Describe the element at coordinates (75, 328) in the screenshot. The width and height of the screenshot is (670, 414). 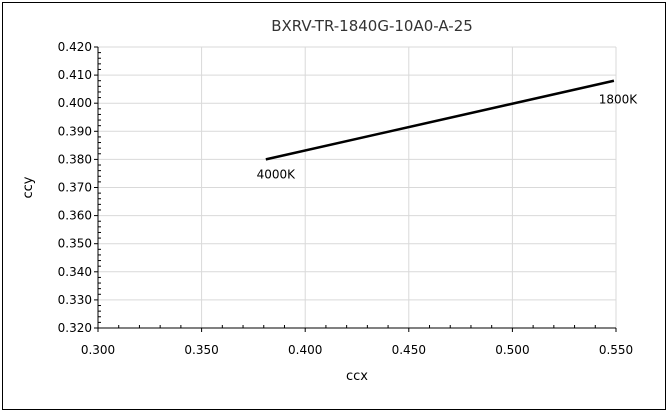
I see `y-tick-label: 0.320` at that location.